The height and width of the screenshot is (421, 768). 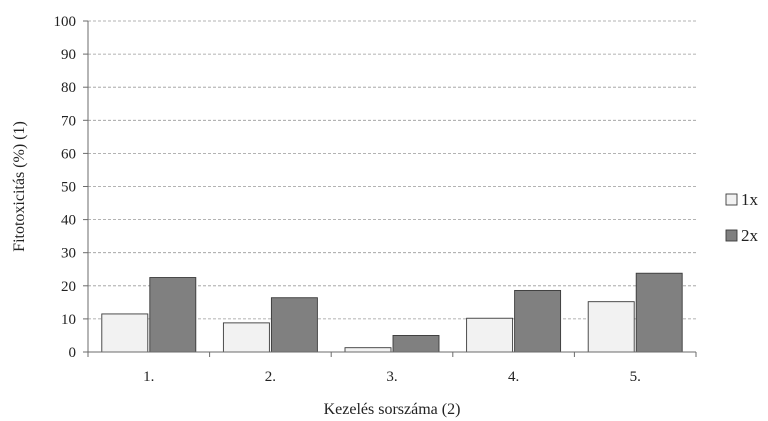 What do you see at coordinates (68, 154) in the screenshot?
I see `y-tick-label: 60` at bounding box center [68, 154].